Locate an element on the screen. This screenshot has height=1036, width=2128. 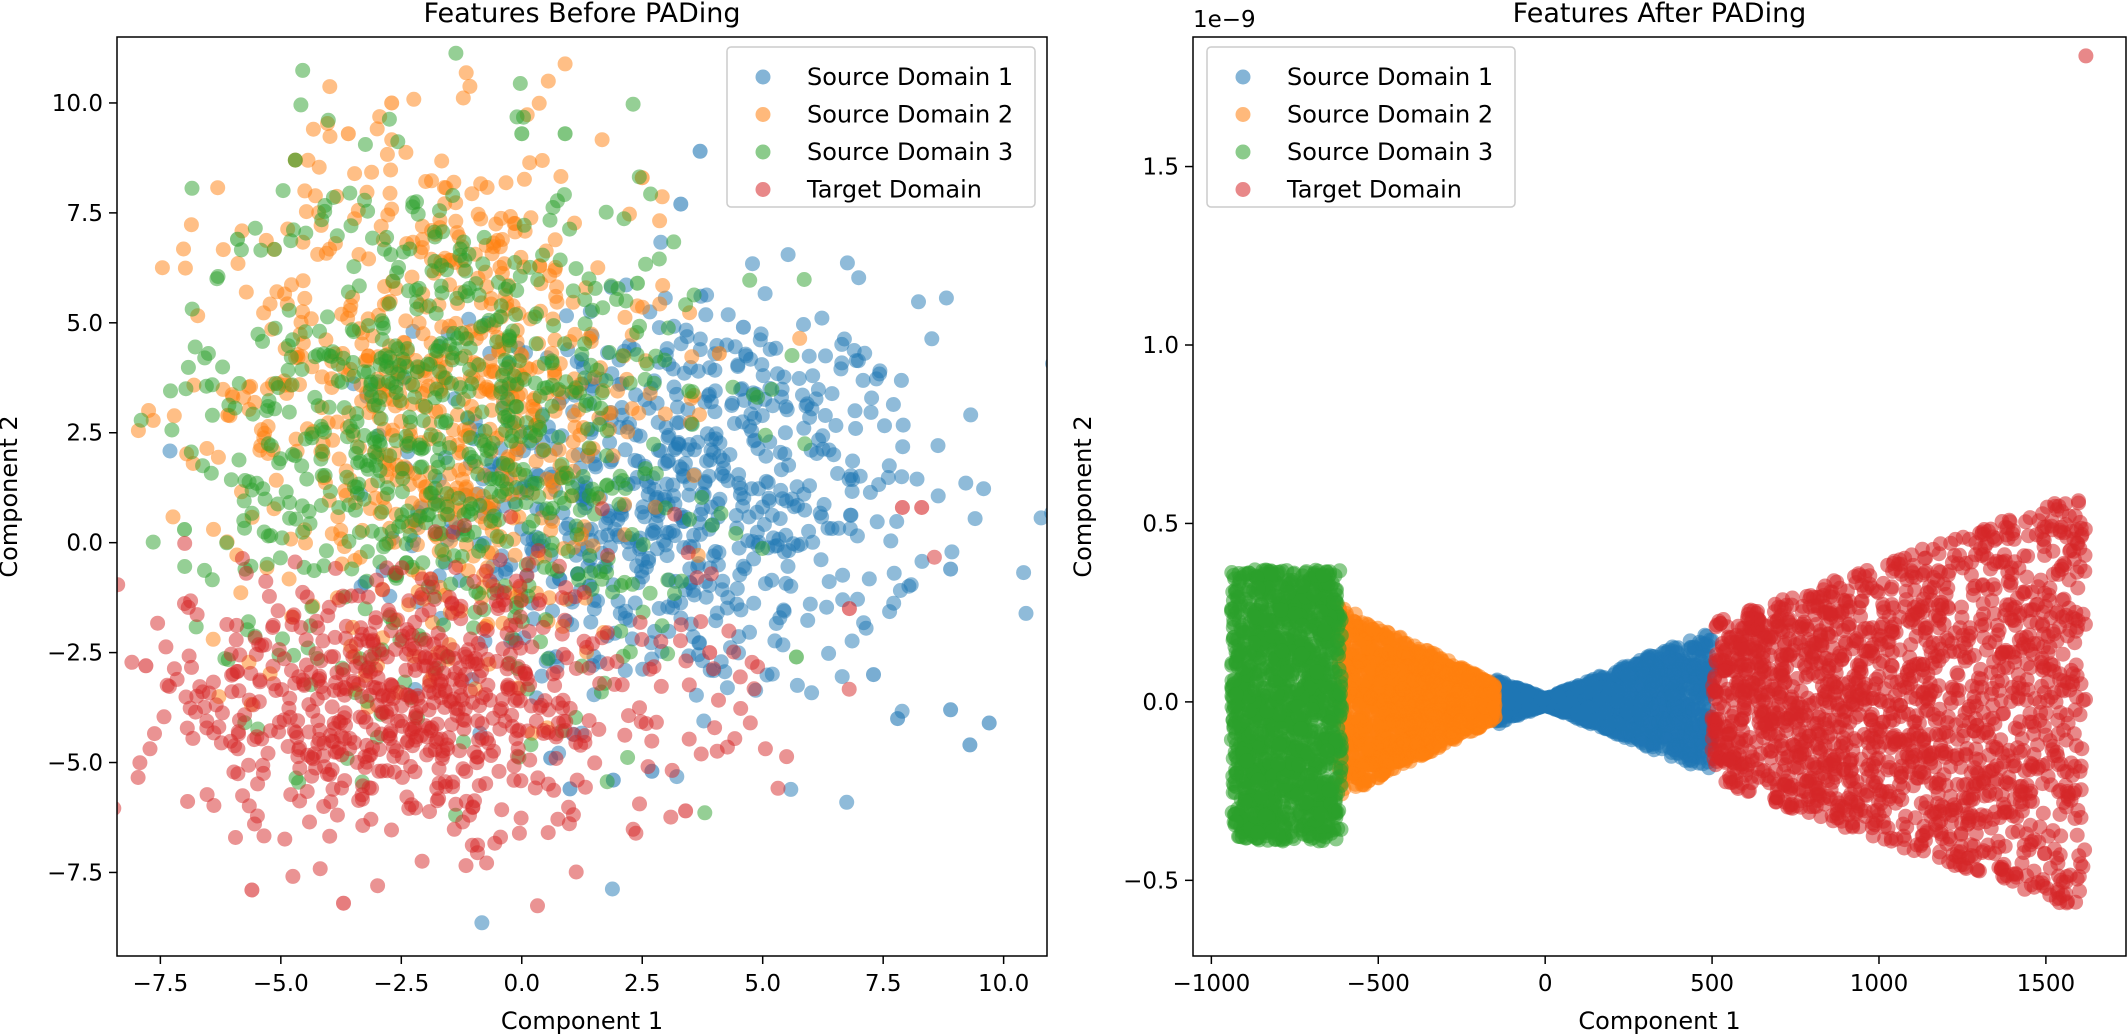
y-tick-label: 5.0 is located at coordinates (84, 324).